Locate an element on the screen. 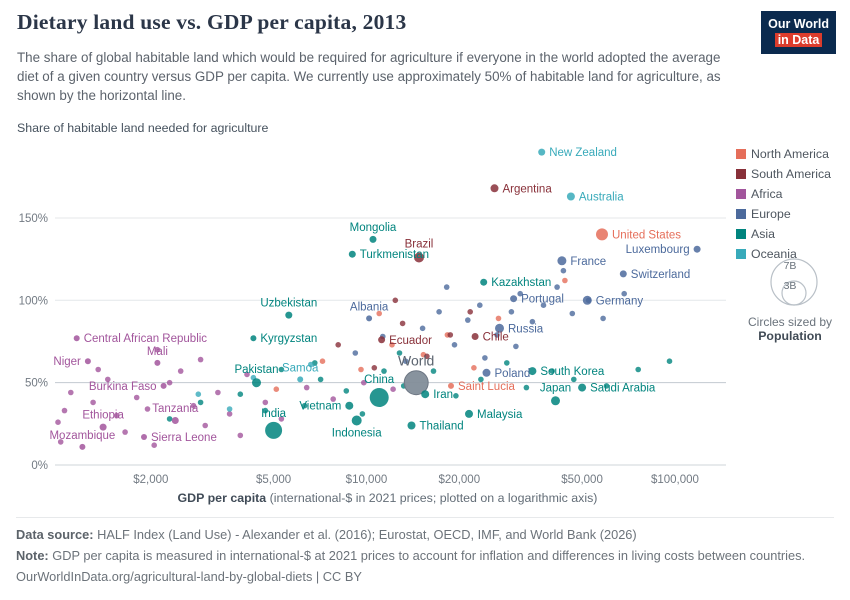  data-point-argentina is located at coordinates (494, 188).